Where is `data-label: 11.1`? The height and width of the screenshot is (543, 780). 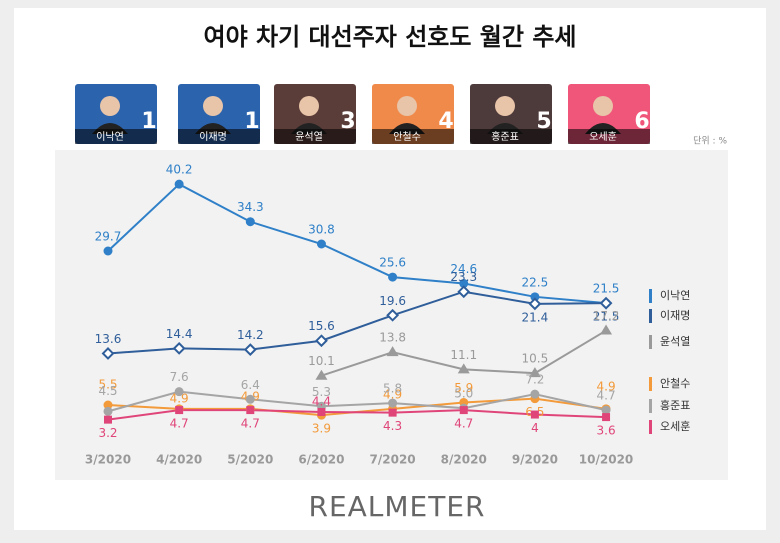
data-label: 11.1 is located at coordinates (463, 355).